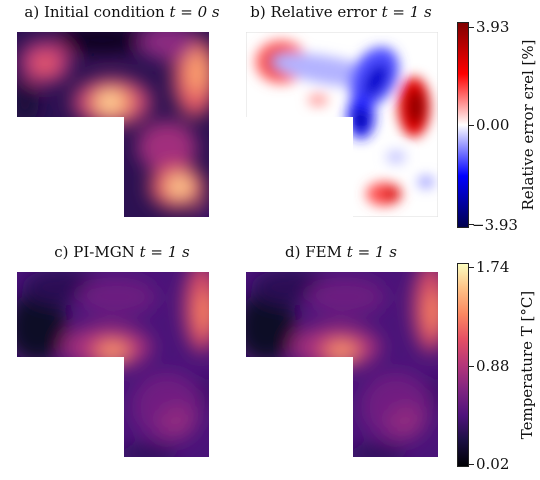  What do you see at coordinates (94, 252) in the screenshot?
I see `panel-c-title-prefix: c) PI-MGN` at bounding box center [94, 252].